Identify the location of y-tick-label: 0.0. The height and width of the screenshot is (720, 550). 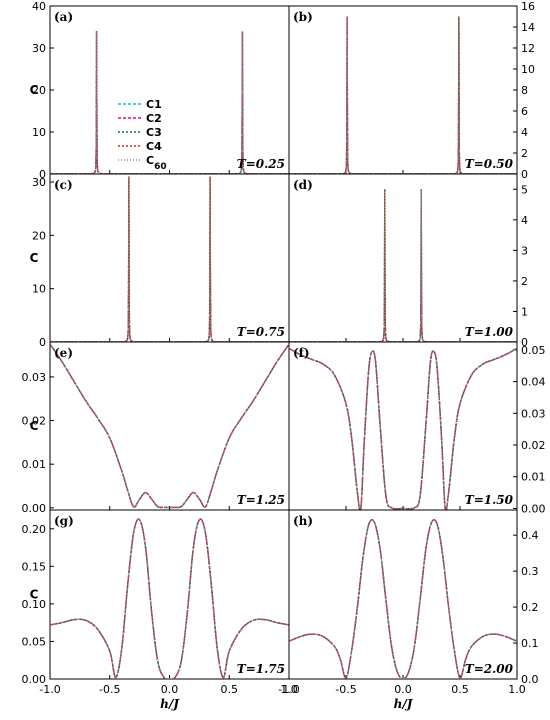
(530, 679).